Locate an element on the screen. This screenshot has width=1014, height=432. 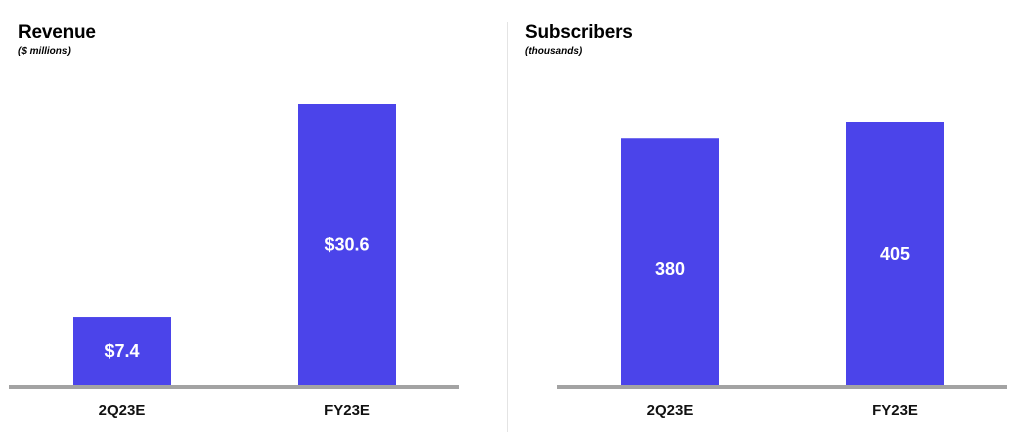
data-label: $30.6 is located at coordinates (346, 245).